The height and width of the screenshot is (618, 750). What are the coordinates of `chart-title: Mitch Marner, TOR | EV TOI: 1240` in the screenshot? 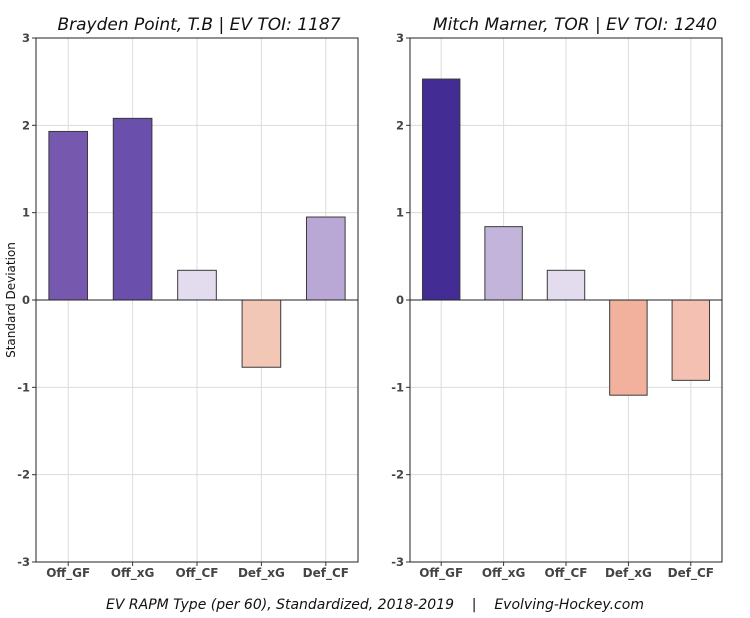 It's located at (575, 25).